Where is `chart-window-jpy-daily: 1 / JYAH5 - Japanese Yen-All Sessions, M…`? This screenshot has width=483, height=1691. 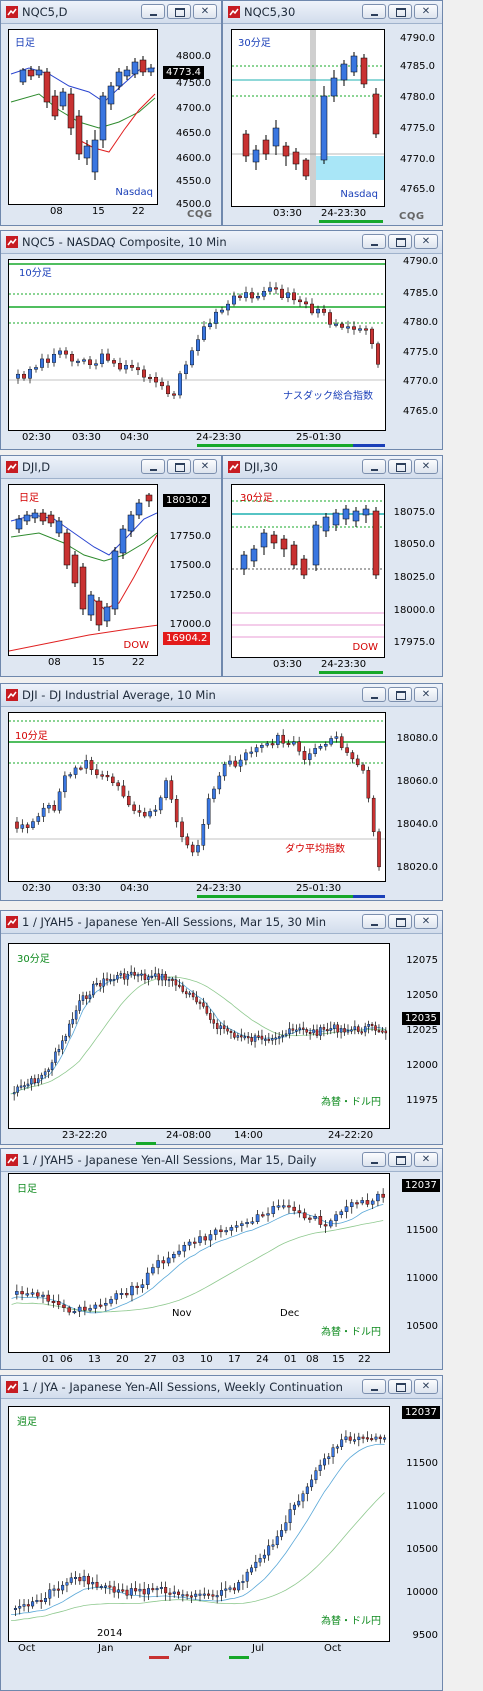 chart-window-jpy-daily: 1 / JYAH5 - Japanese Yen-All Sessions, M… is located at coordinates (221, 1259).